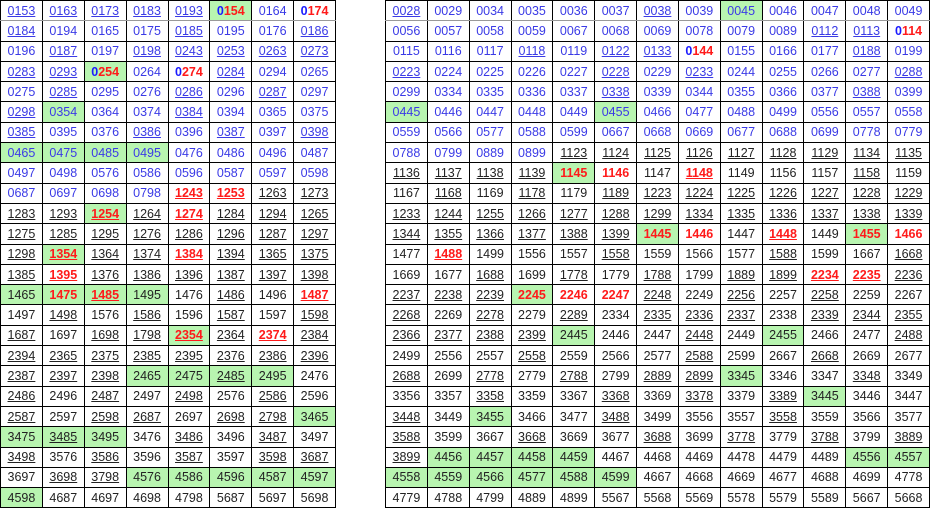  I want to click on grid-cell: 0165, so click(105, 31).